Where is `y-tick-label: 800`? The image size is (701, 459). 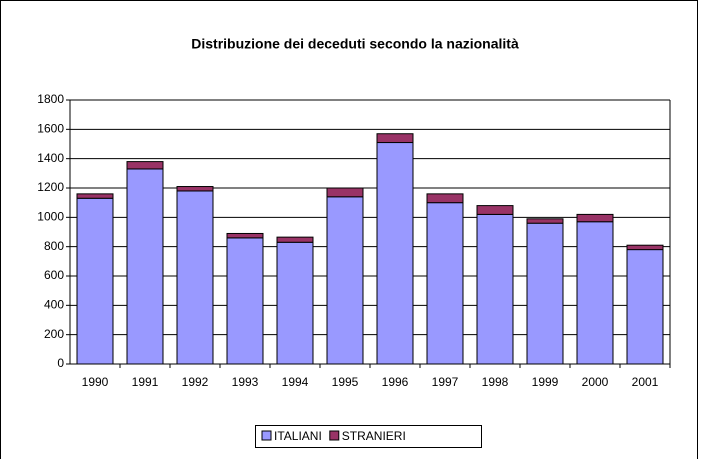 y-tick-label: 800 is located at coordinates (54, 246).